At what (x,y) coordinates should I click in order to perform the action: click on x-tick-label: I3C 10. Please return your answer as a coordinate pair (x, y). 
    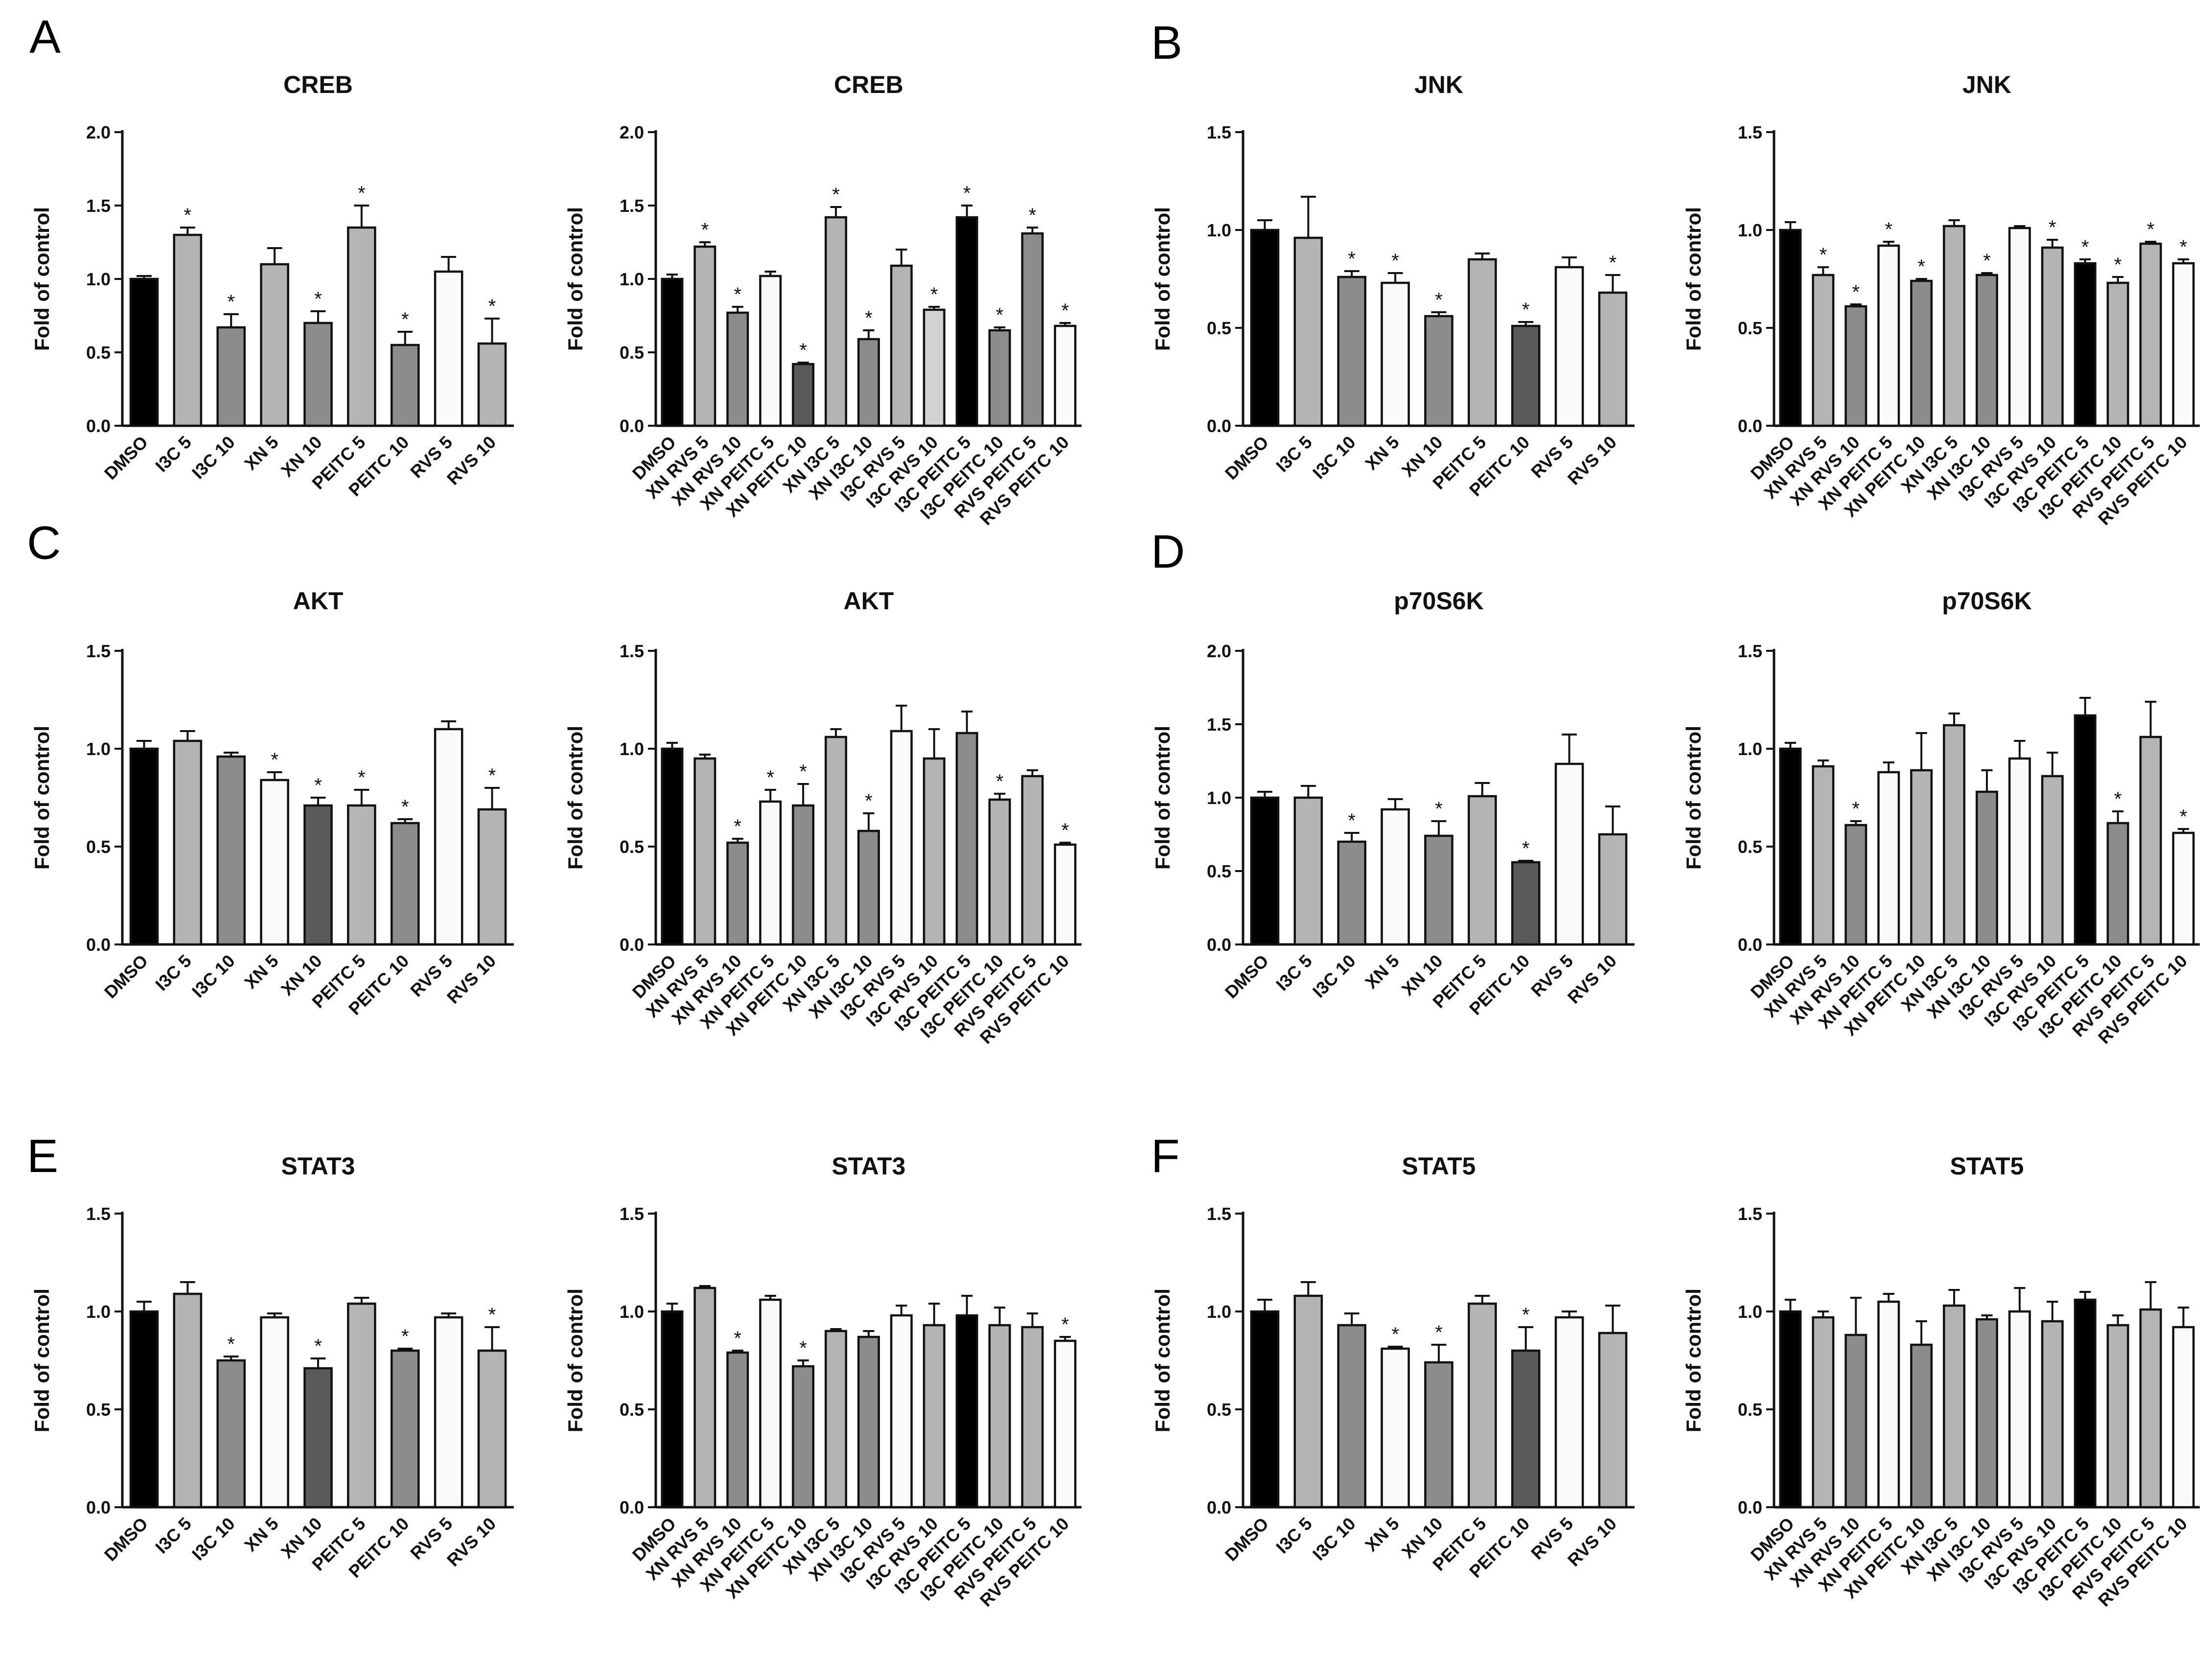
    Looking at the image, I should click on (1334, 457).